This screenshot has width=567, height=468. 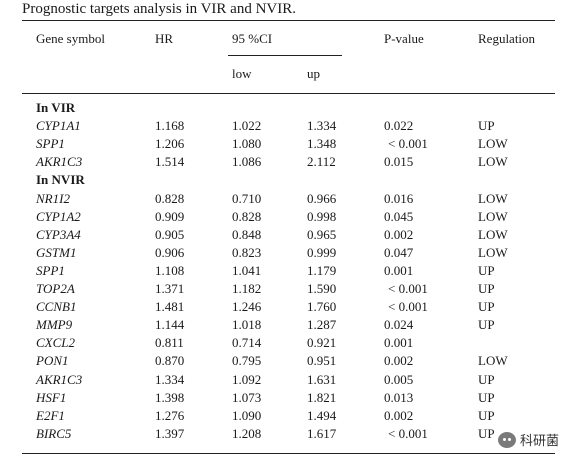 I want to click on cell-hr: 0.828, so click(x=170, y=198).